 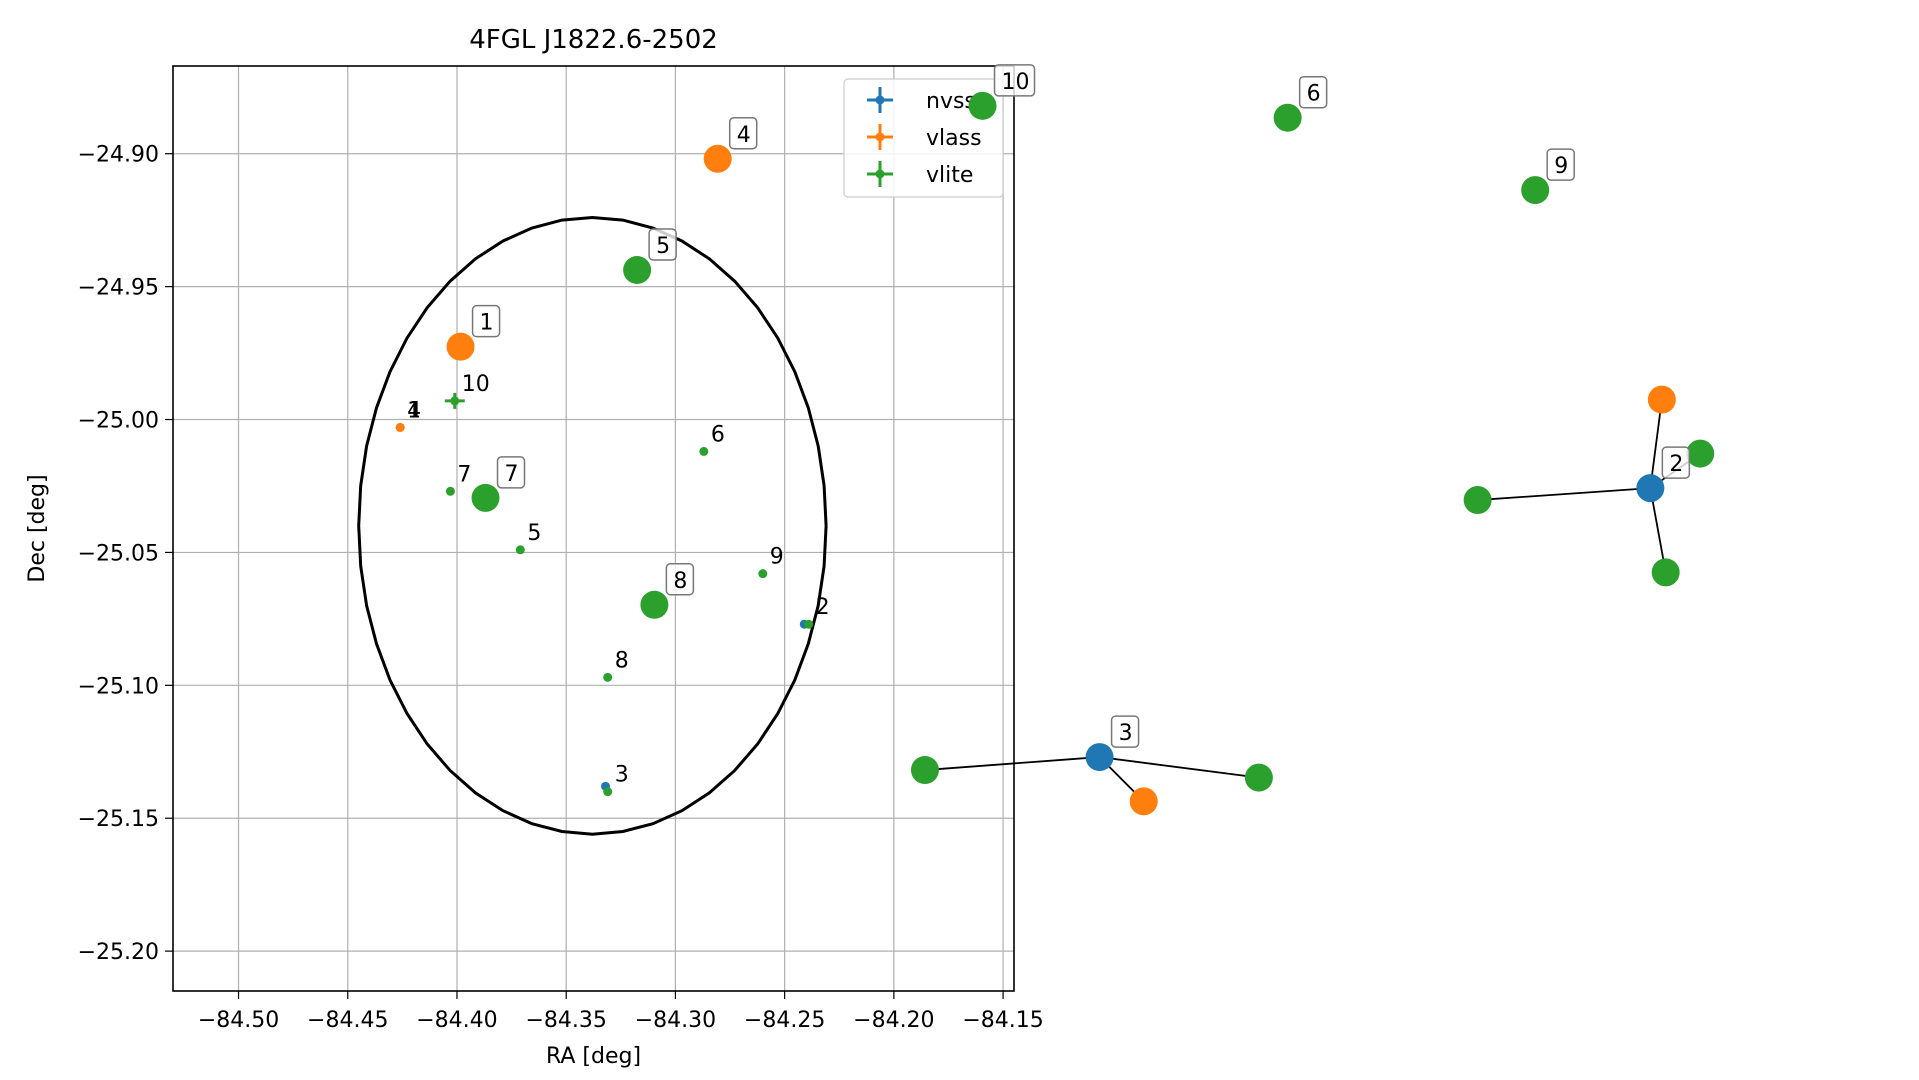 I want to click on point-label: 7, so click(x=464, y=474).